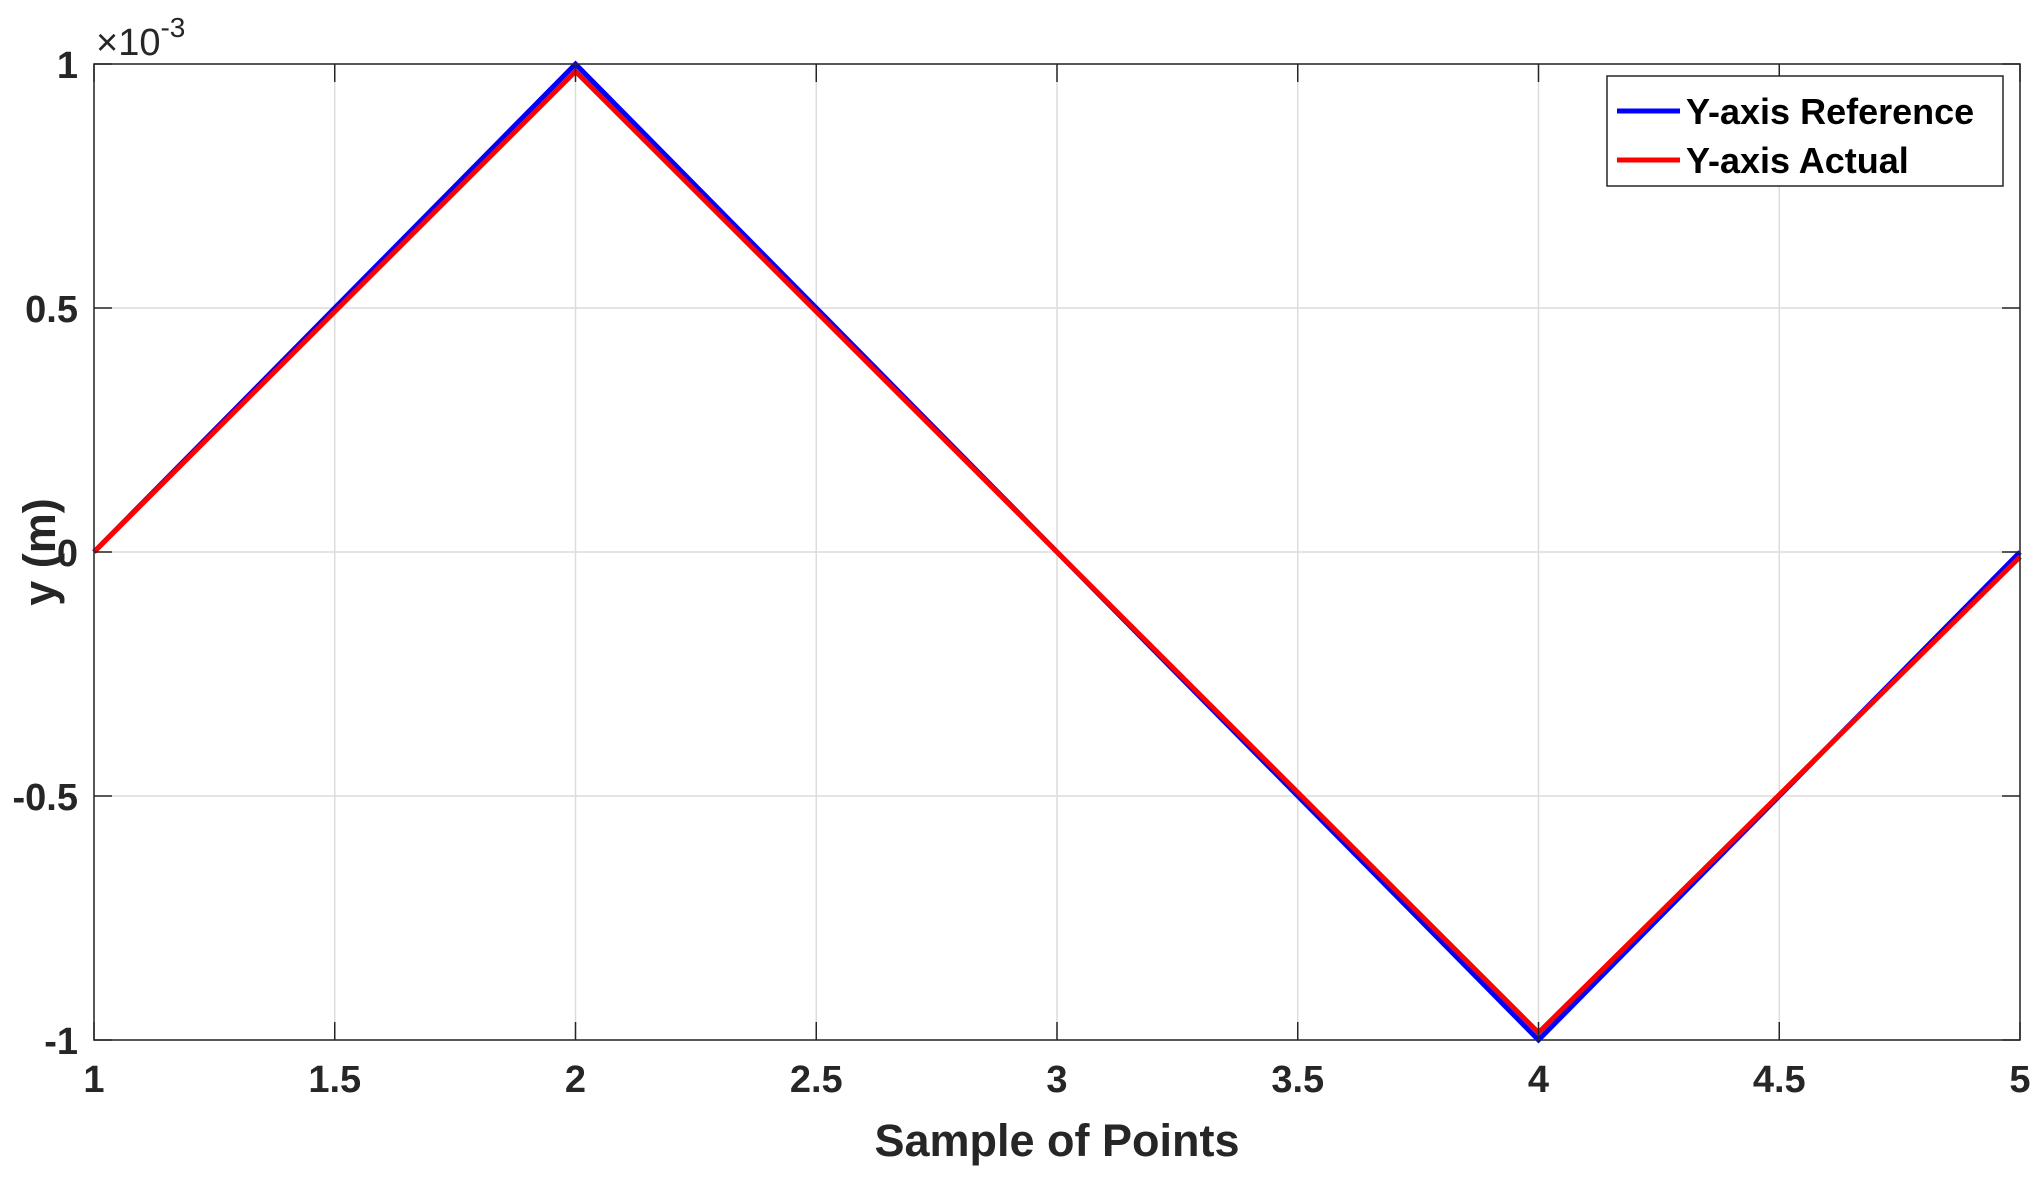 This screenshot has height=1179, width=2035. Describe the element at coordinates (1797, 160) in the screenshot. I see `legend-label-actual: Y-axis Actual` at that location.